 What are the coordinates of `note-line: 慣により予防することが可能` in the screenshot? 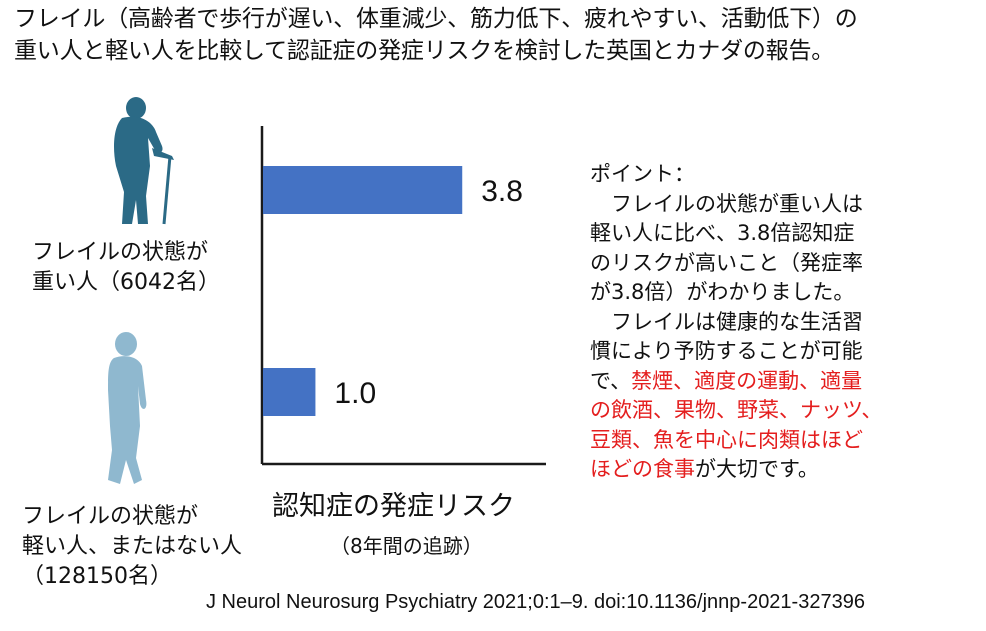 It's located at (755, 352).